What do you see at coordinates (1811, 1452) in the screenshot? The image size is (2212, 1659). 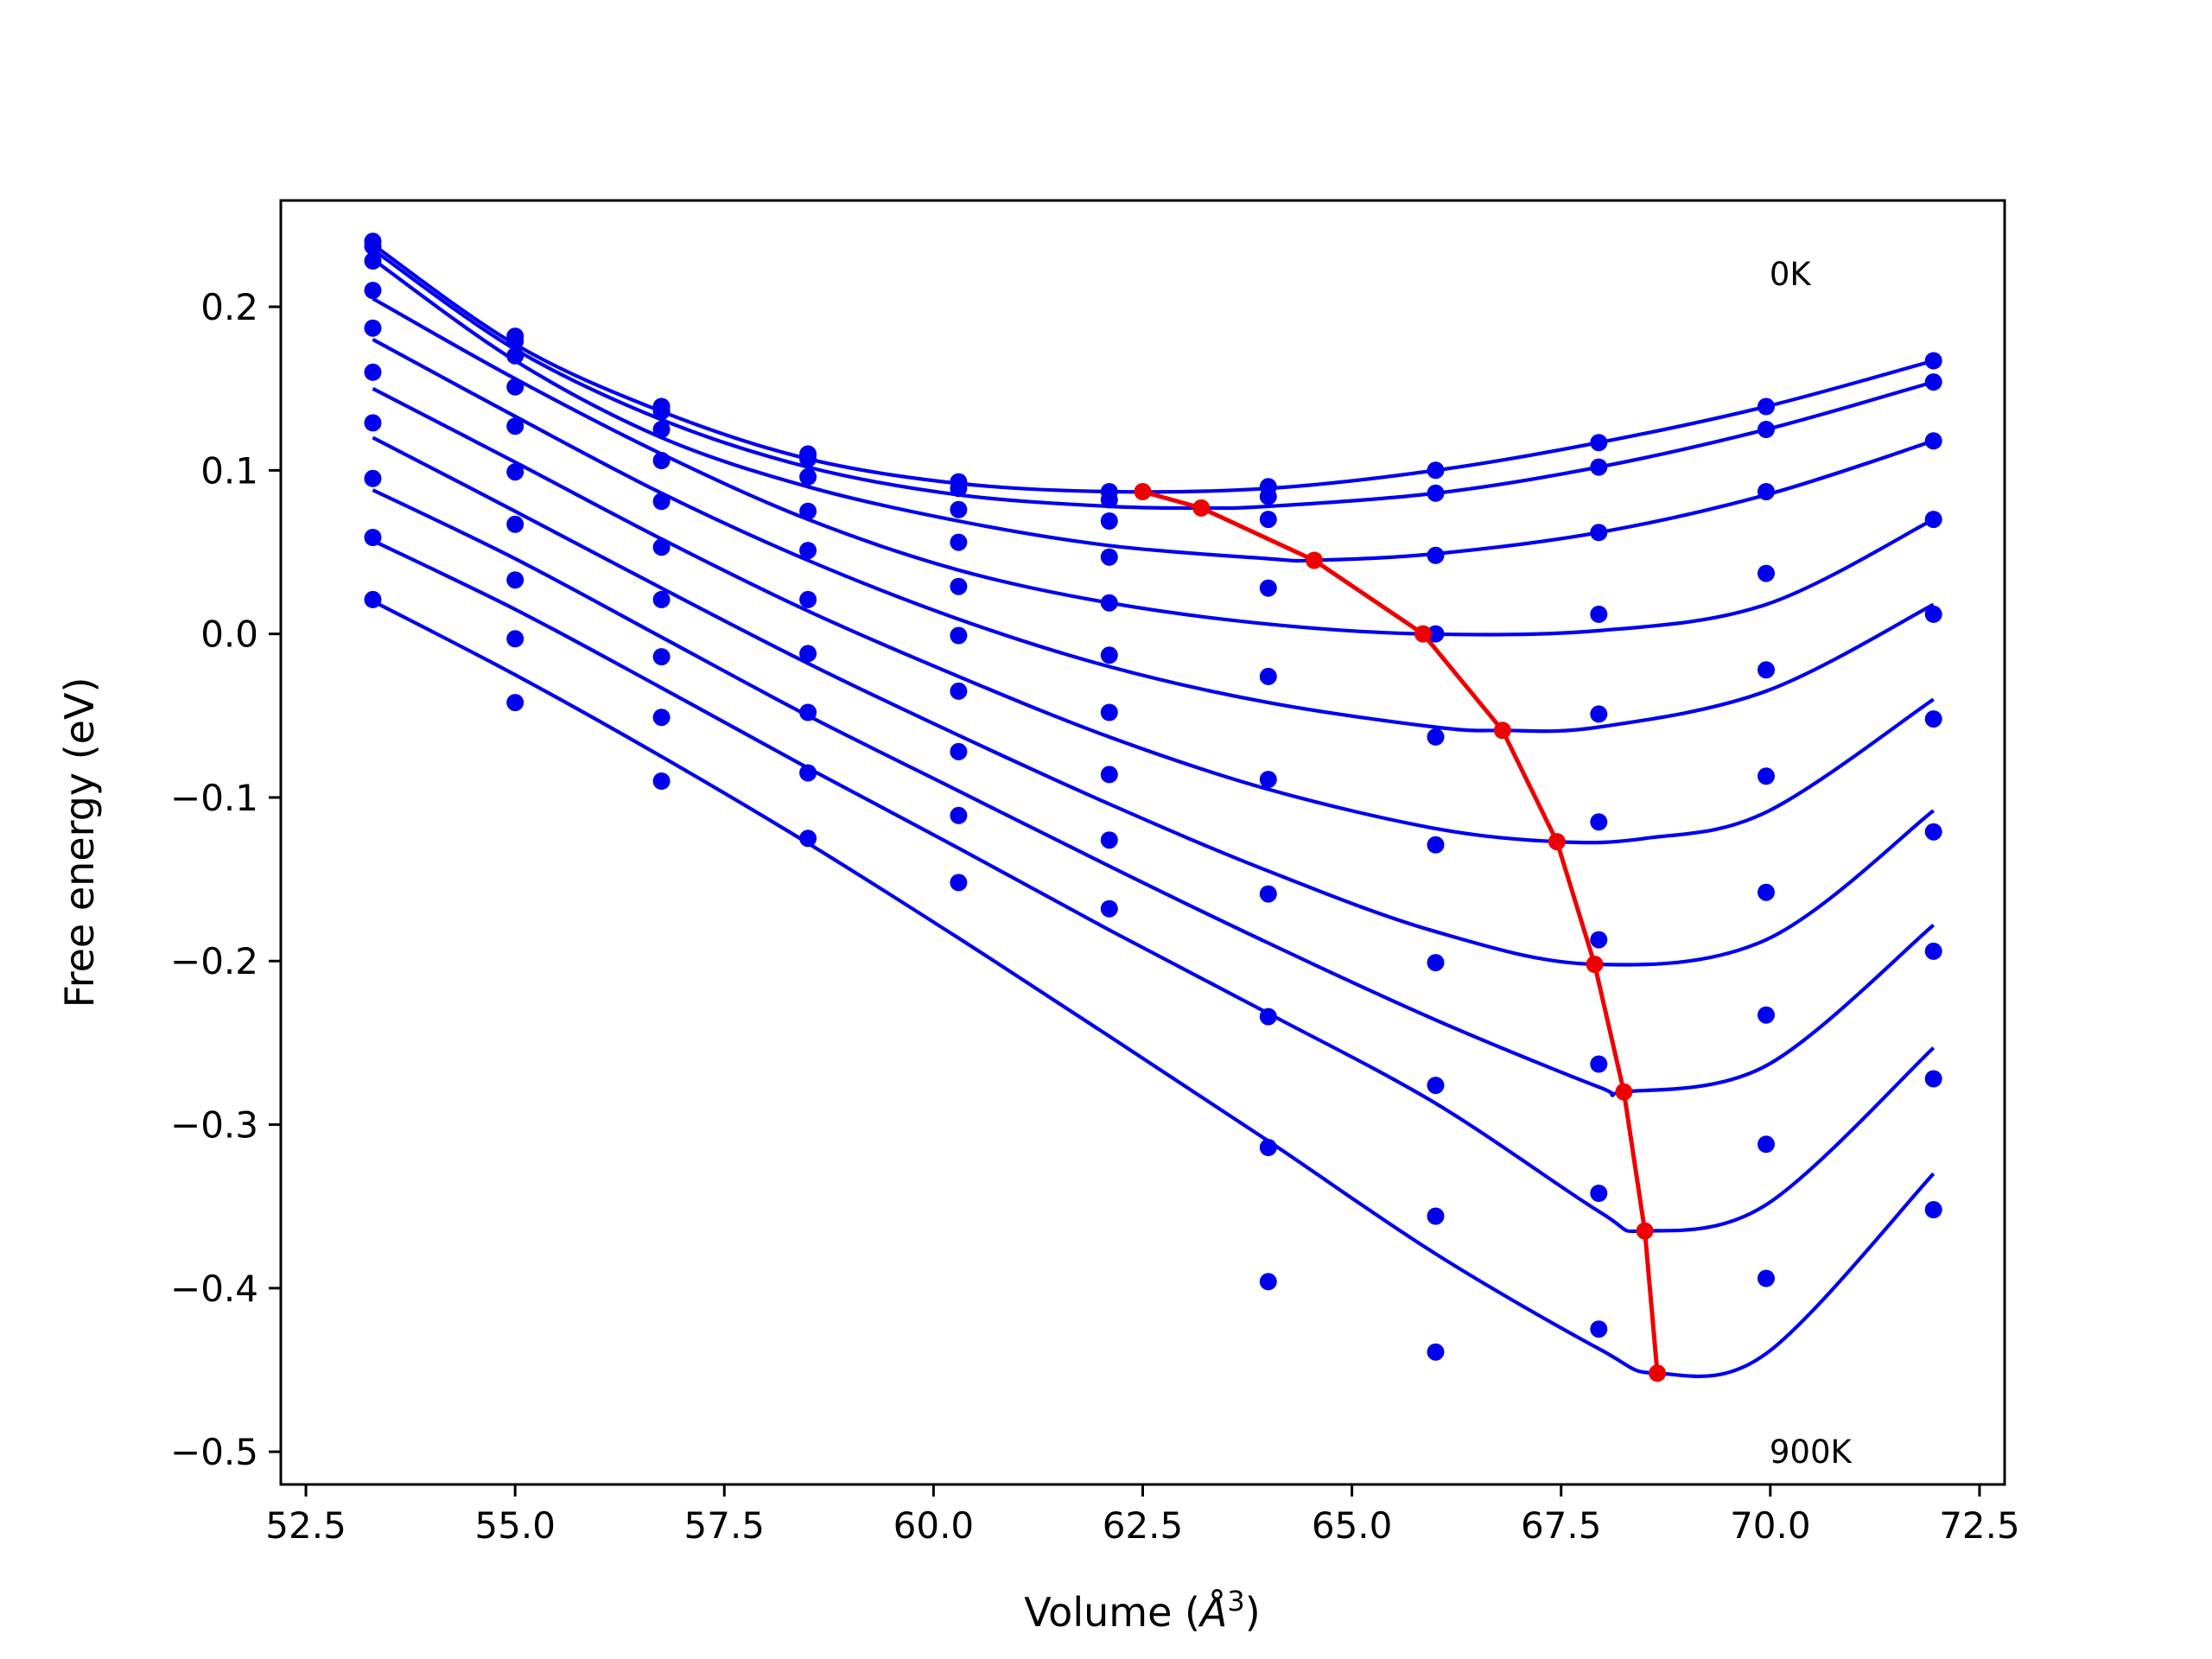 I see `annotation-label: 900K` at bounding box center [1811, 1452].